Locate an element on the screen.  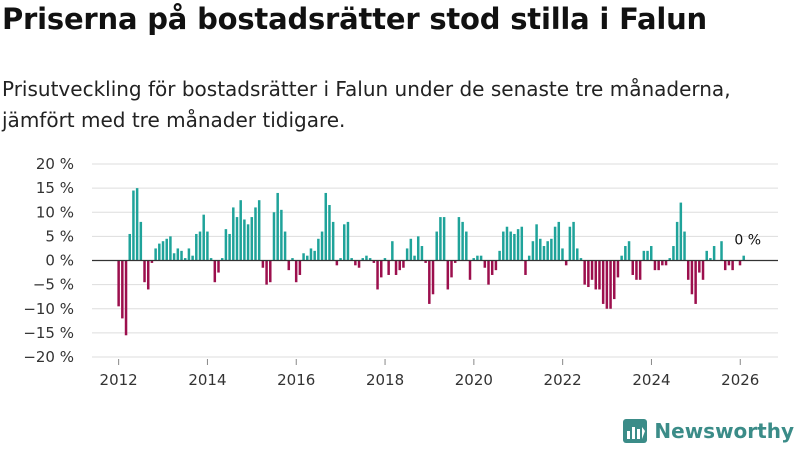
newsworthy-logo-icon is located at coordinates (635, 431).